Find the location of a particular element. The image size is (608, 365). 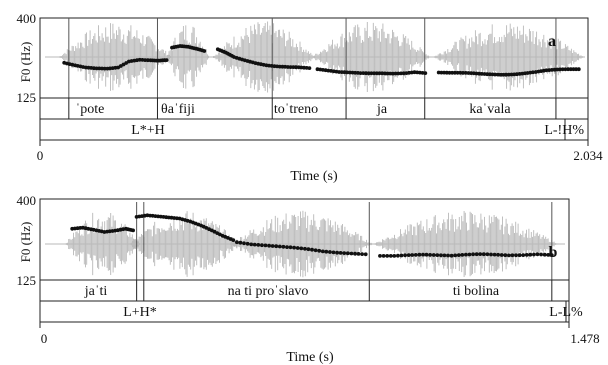

tone-label-right-a: L-!H% is located at coordinates (564, 130).